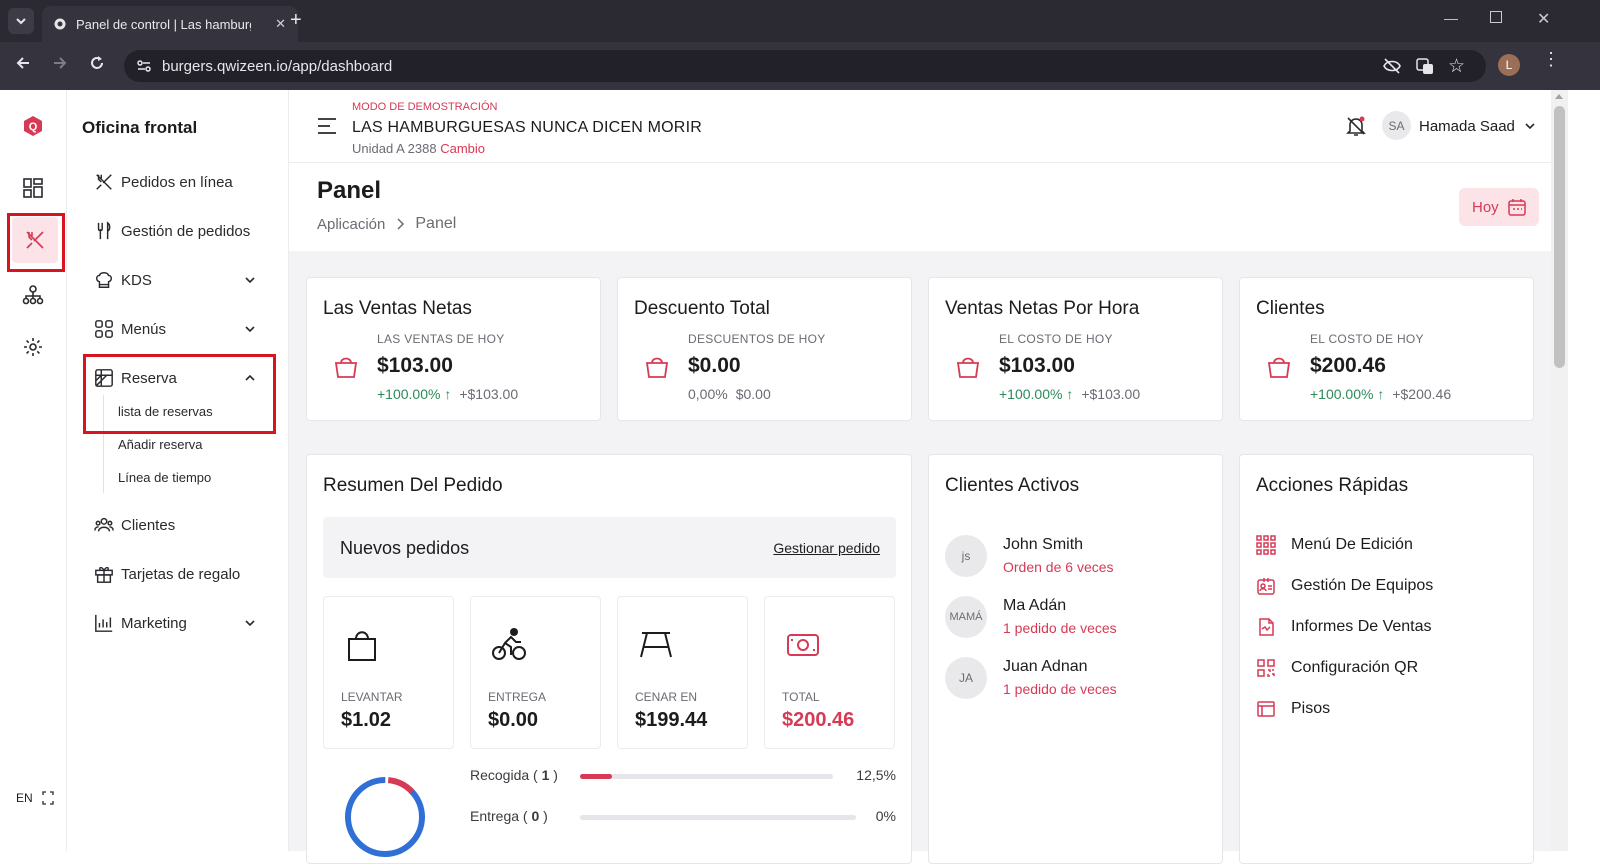 The image size is (1600, 867). What do you see at coordinates (1544, 19) in the screenshot?
I see `window-close-button: ✕` at bounding box center [1544, 19].